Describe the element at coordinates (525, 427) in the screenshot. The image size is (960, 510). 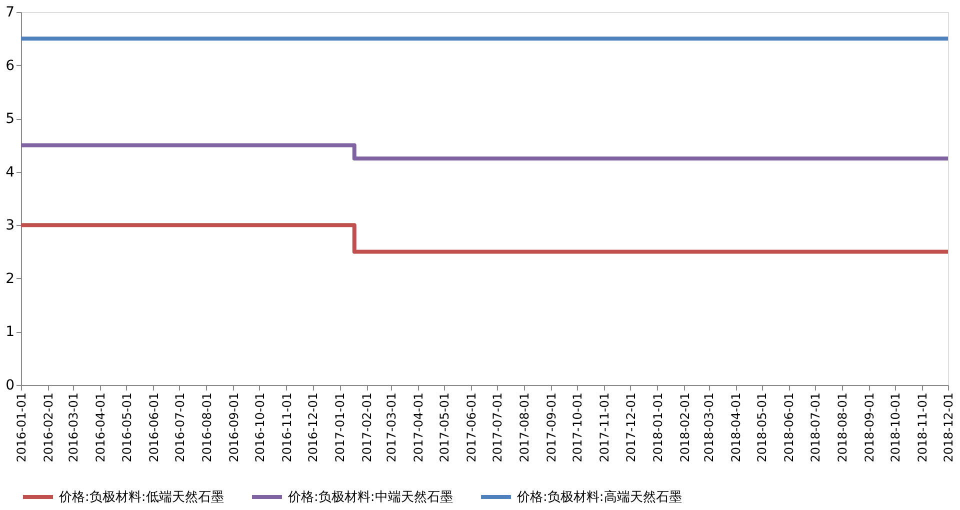
I see `x-tick-label: 2017-08-01` at that location.